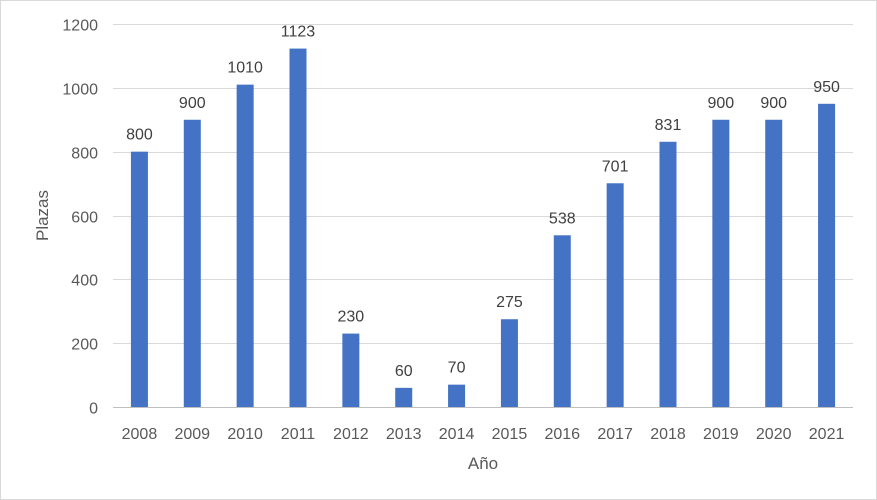 The width and height of the screenshot is (877, 500). What do you see at coordinates (562, 218) in the screenshot?
I see `data-label: 538` at bounding box center [562, 218].